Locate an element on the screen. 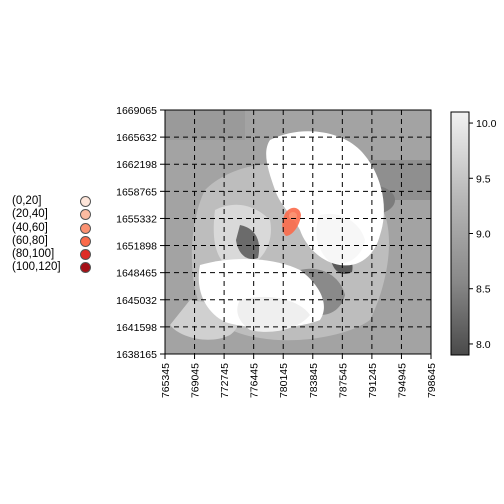  legend-label: (60,80] is located at coordinates (30, 240).